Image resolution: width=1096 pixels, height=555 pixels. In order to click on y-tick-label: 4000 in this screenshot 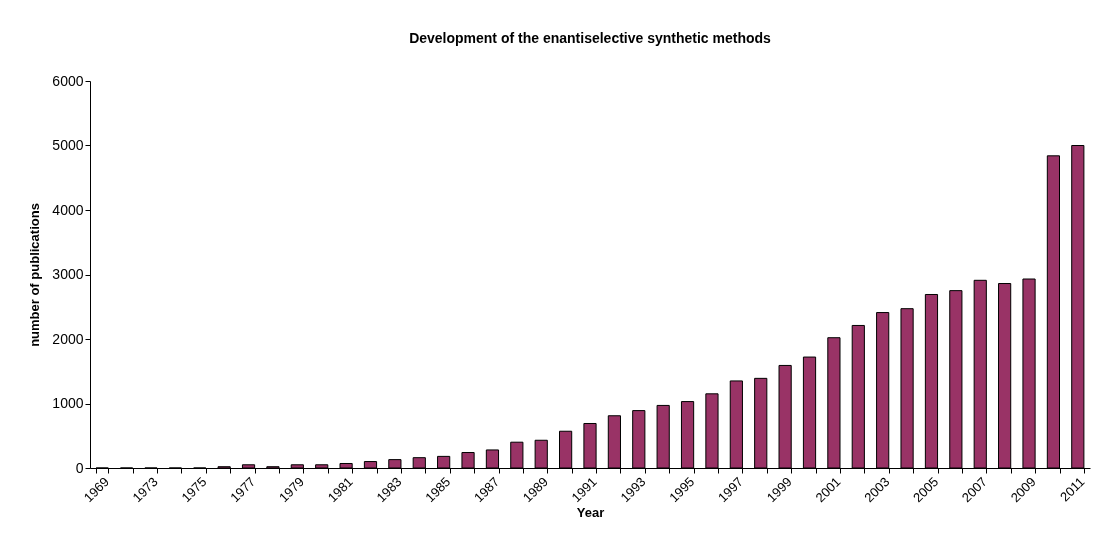, I will do `click(68, 209)`.